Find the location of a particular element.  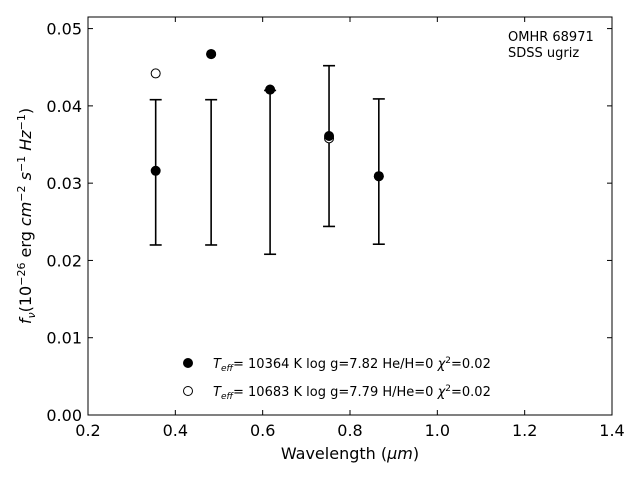

open-point is located at coordinates (155, 73).